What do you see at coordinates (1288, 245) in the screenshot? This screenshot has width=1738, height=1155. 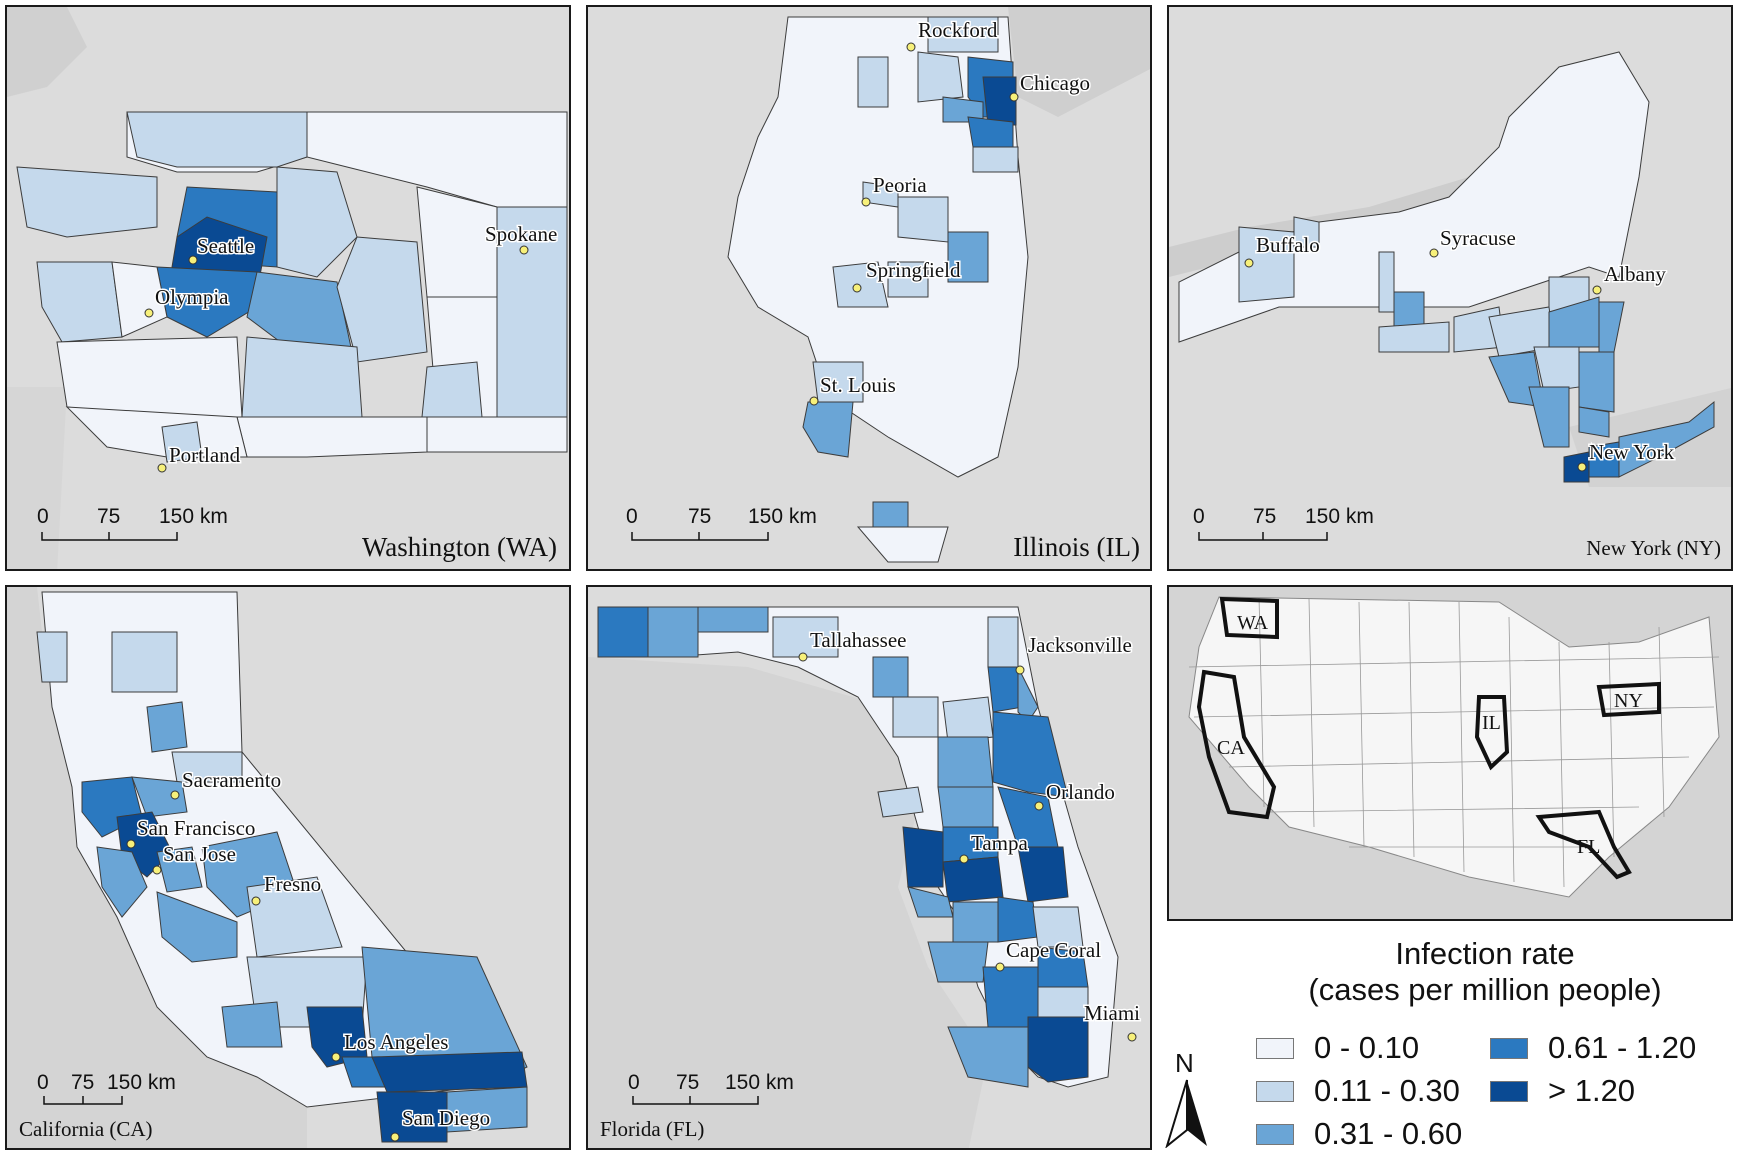 I see `city-label-buffalo: Buffalo` at bounding box center [1288, 245].